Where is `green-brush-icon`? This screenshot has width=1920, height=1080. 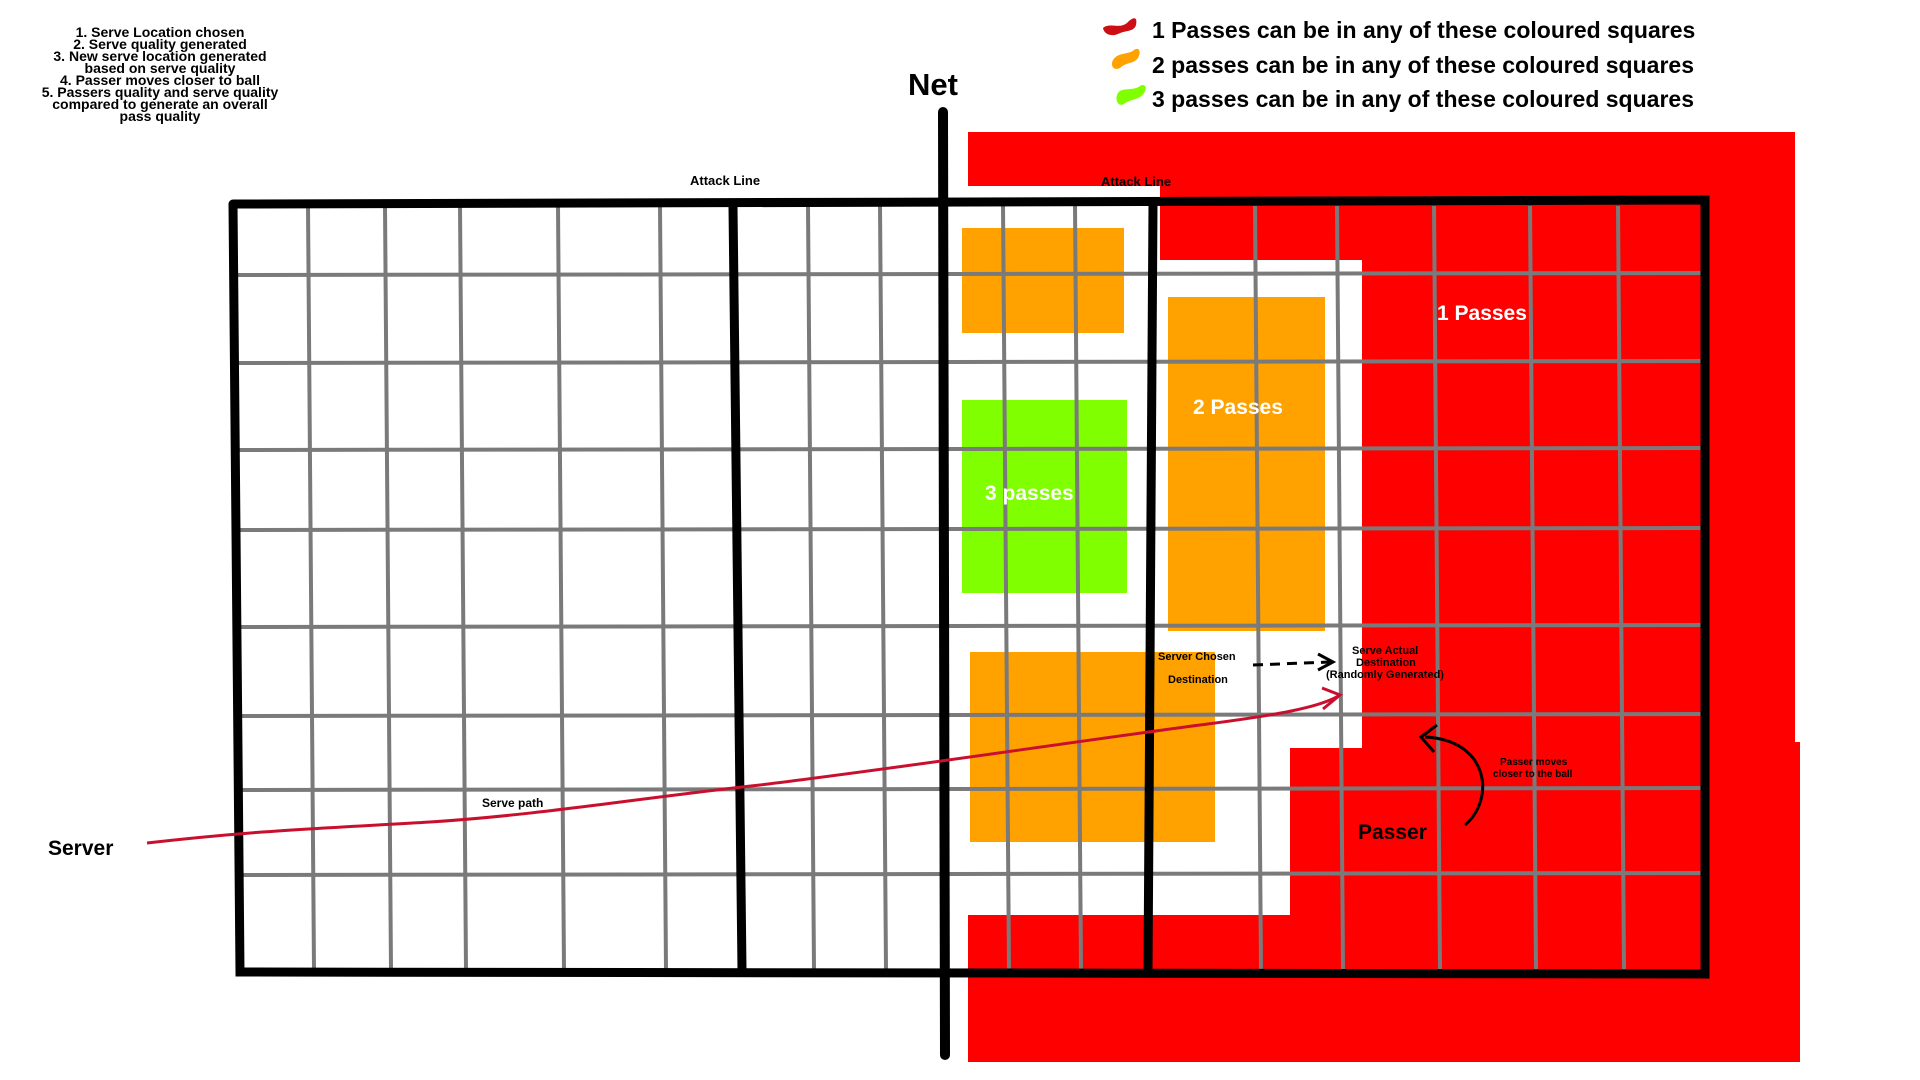 green-brush-icon is located at coordinates (1131, 94).